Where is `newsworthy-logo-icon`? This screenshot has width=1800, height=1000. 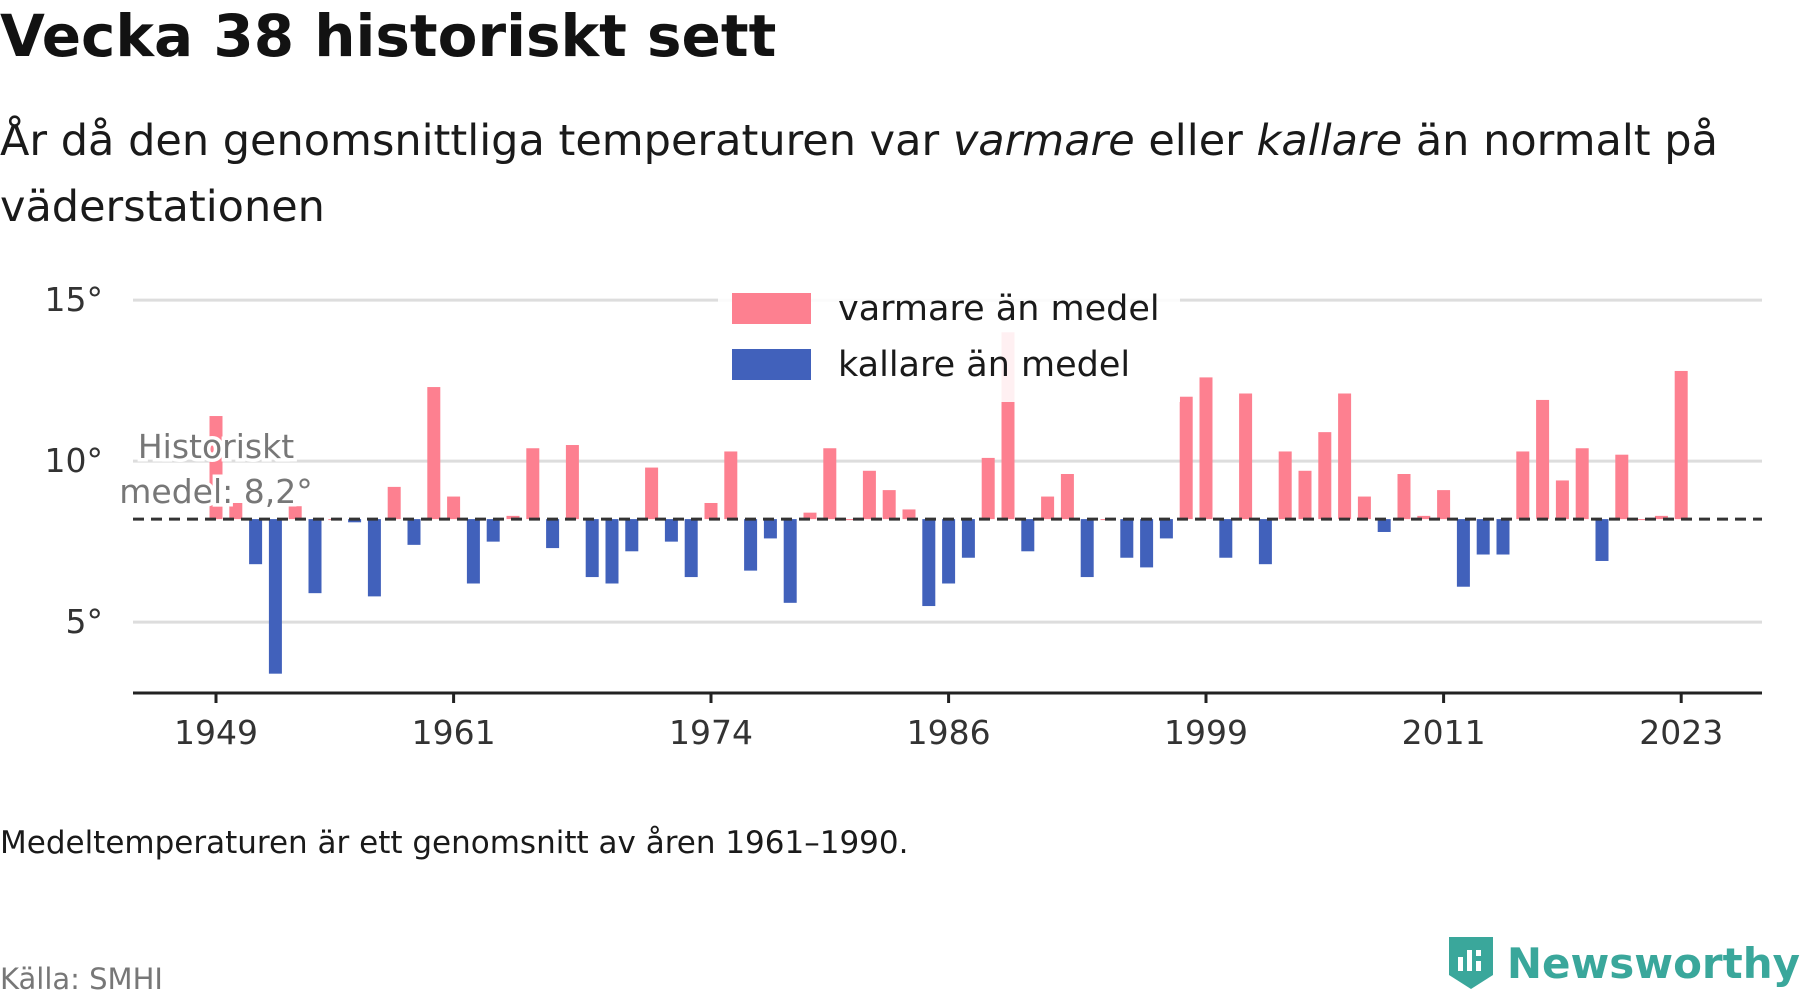 newsworthy-logo-icon is located at coordinates (1470, 963).